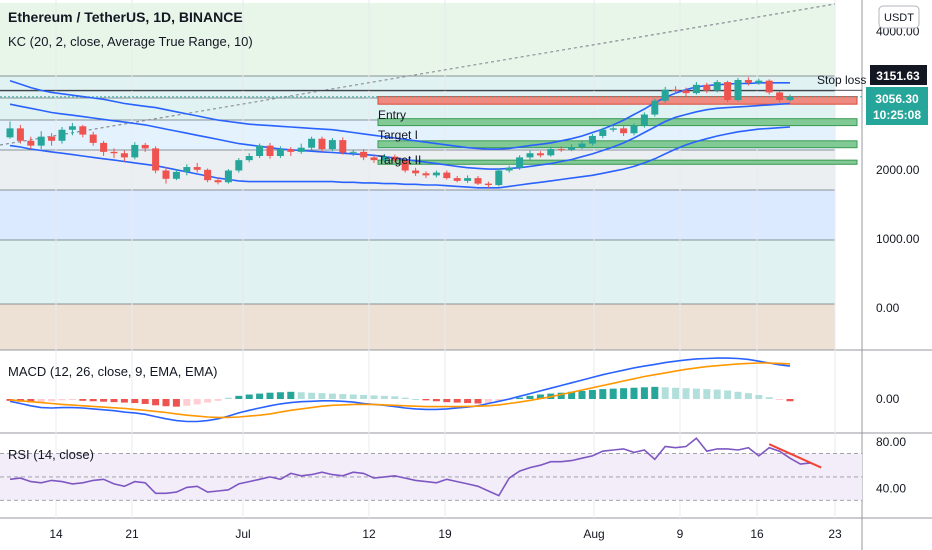  I want to click on x-tick-label: 23, so click(835, 534).